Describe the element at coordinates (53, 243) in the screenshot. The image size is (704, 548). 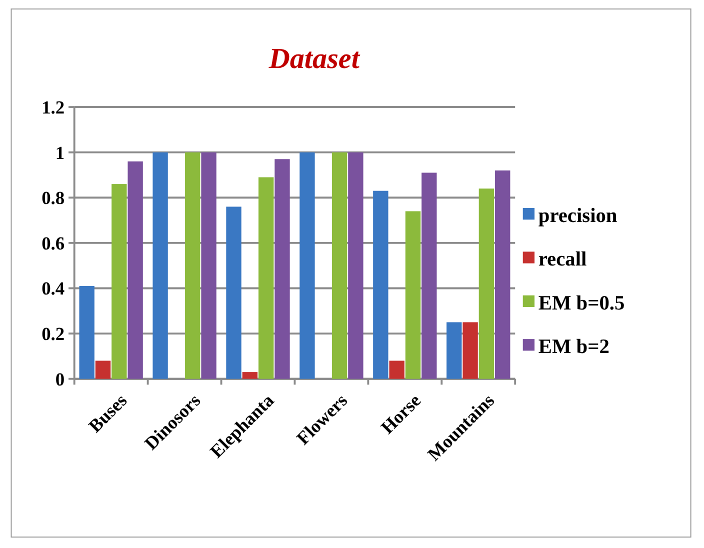
I see `y-tick-label: 0.6` at that location.